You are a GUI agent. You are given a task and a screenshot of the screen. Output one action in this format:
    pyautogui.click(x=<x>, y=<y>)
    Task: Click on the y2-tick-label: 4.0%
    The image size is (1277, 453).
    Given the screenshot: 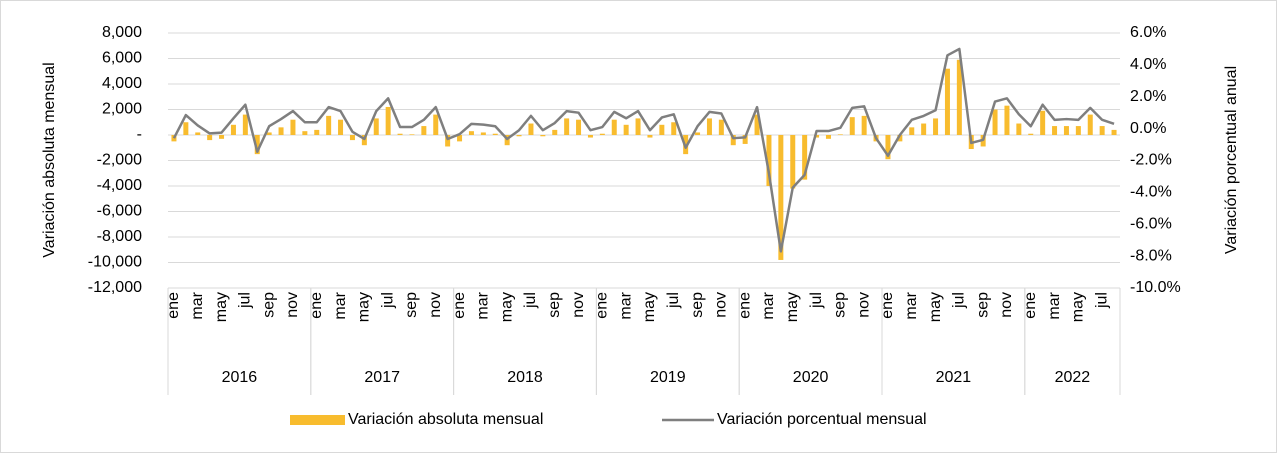 What is the action you would take?
    pyautogui.click(x=1148, y=64)
    